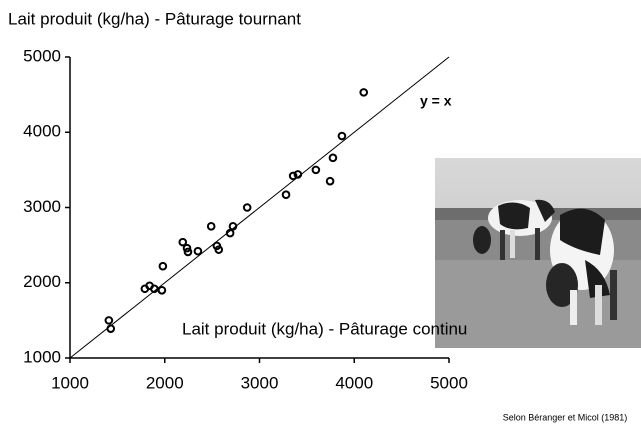  I want to click on y-tick-label: 3000, so click(42, 206).